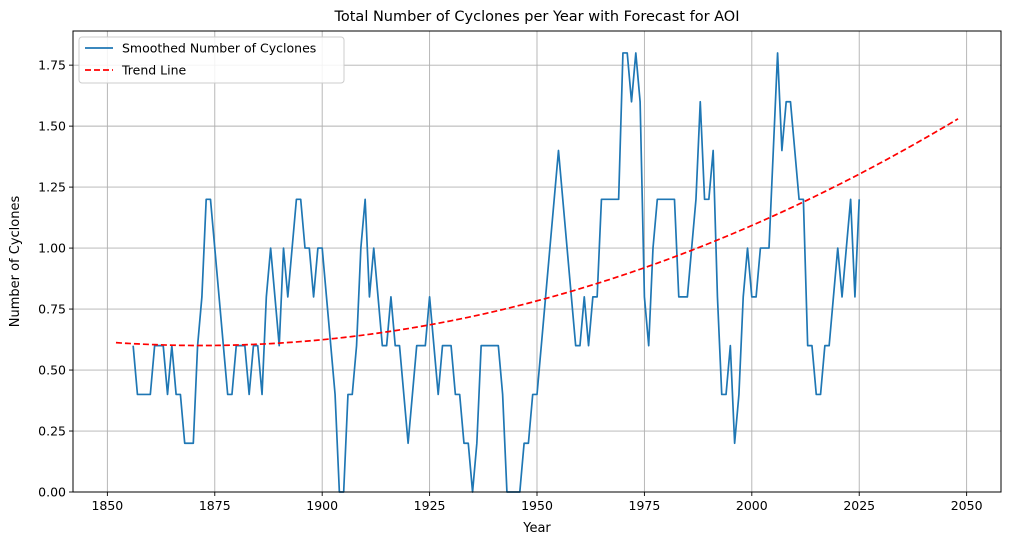 Image resolution: width=1010 pixels, height=545 pixels. Describe the element at coordinates (967, 505) in the screenshot. I see `x-tick-label: 2050` at that location.